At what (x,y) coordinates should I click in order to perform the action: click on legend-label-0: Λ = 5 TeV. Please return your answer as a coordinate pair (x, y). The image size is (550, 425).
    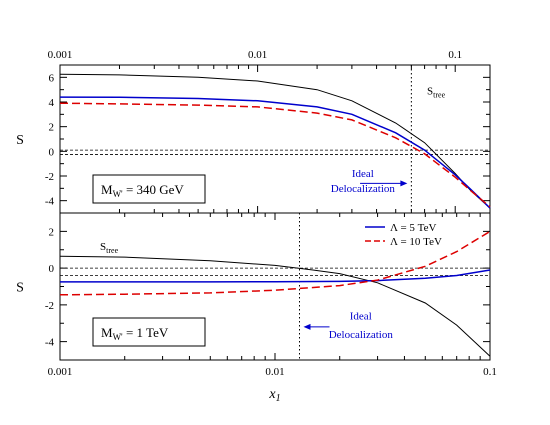
    Looking at the image, I should click on (413, 228).